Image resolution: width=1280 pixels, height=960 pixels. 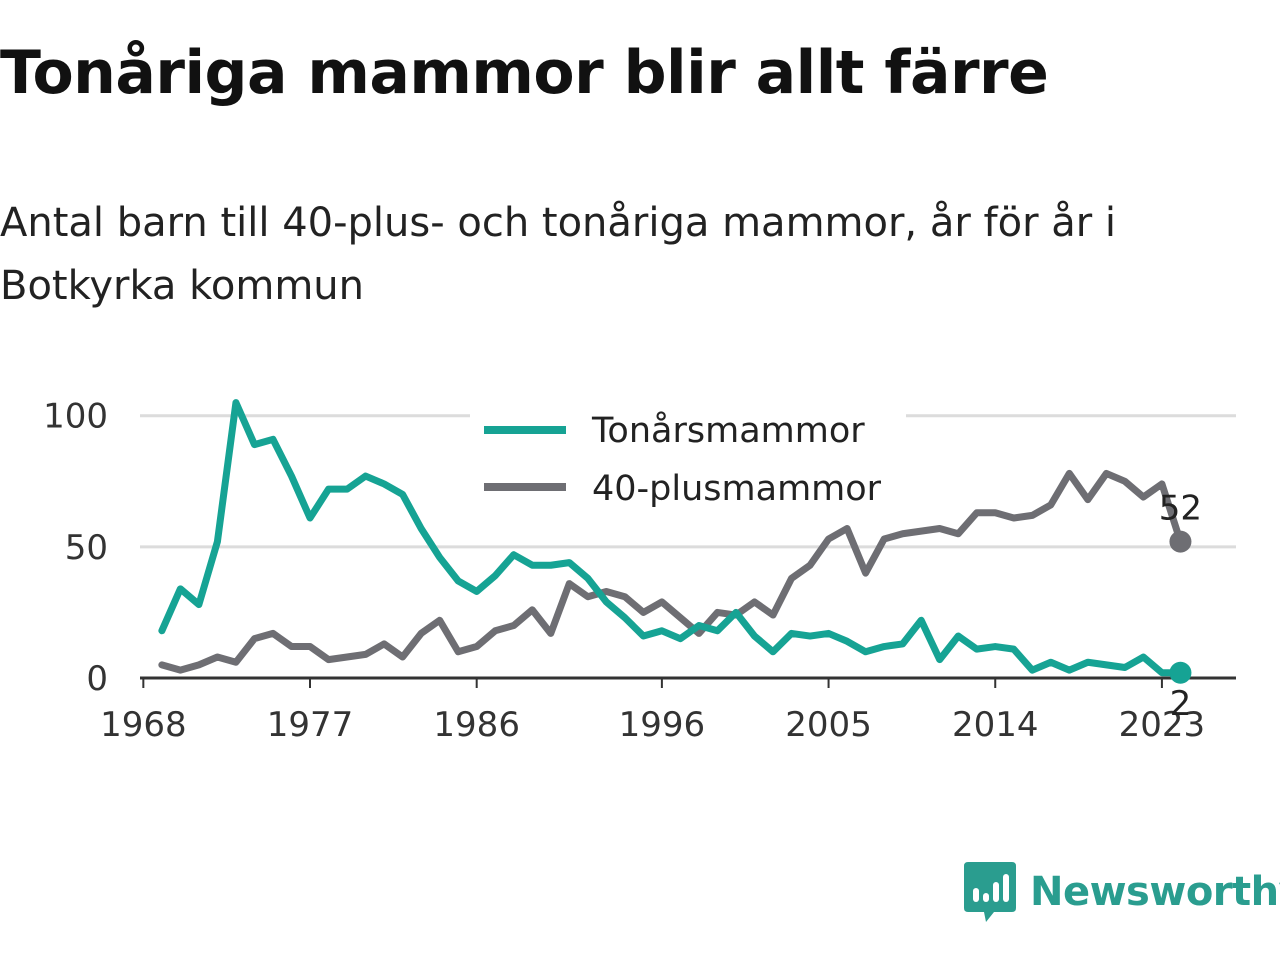 I want to click on x-tick-label: 1977, so click(x=310, y=725).